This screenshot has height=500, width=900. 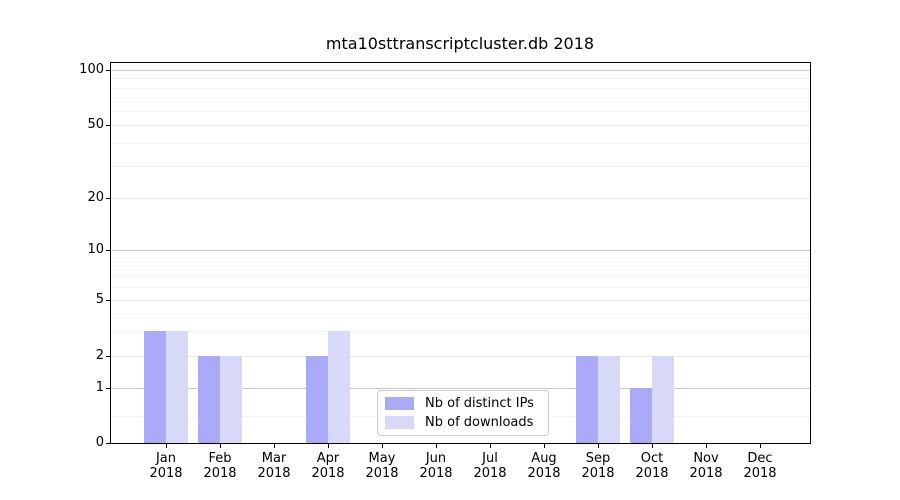 I want to click on y-tick-label: 100, so click(x=91, y=69).